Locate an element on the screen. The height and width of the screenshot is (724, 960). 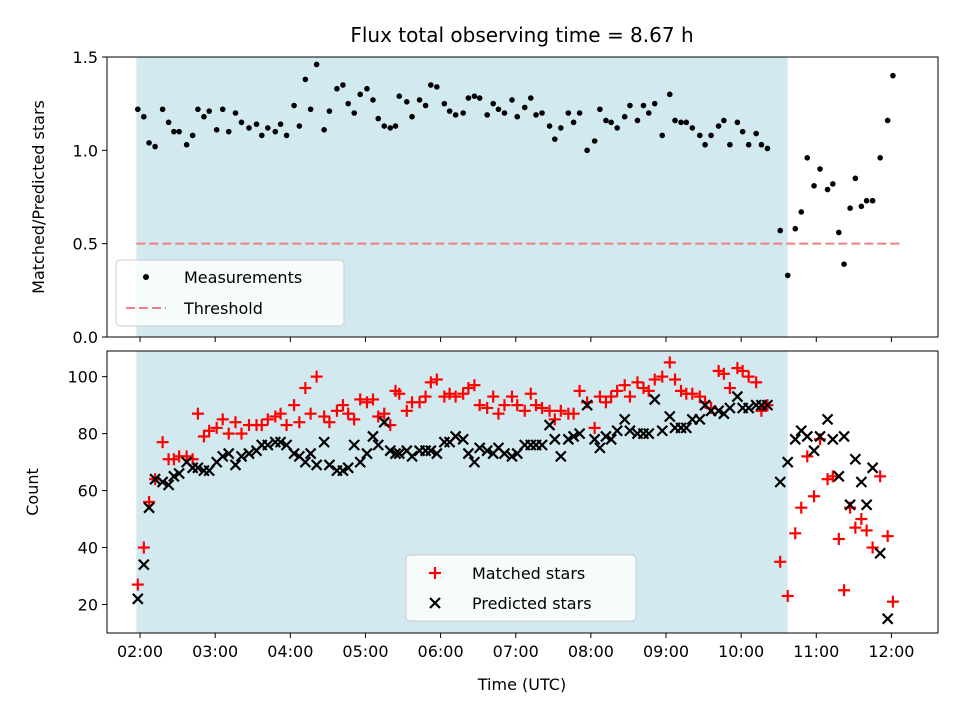
ratio-panel-ylabel: Matched/Predicted stars is located at coordinates (38, 197).